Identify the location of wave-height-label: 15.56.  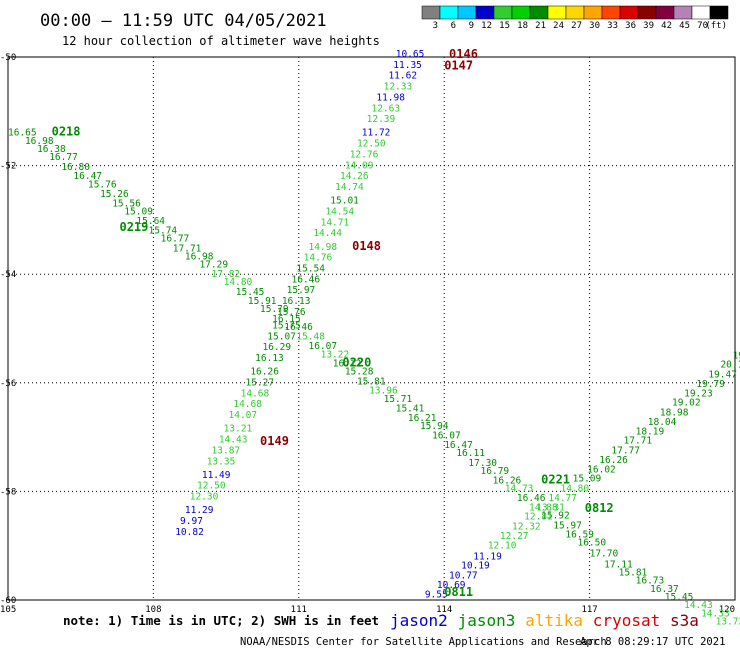
(126, 203).